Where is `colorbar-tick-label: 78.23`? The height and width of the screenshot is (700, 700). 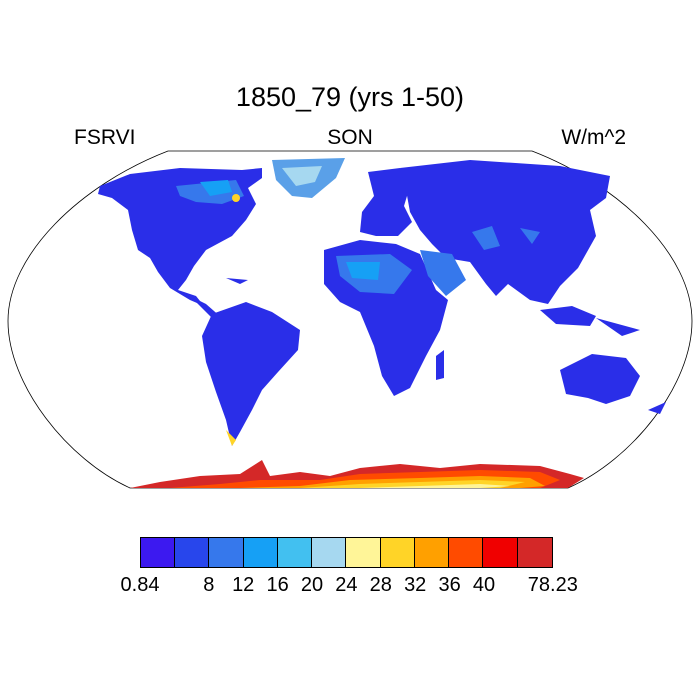 colorbar-tick-label: 78.23 is located at coordinates (552, 585).